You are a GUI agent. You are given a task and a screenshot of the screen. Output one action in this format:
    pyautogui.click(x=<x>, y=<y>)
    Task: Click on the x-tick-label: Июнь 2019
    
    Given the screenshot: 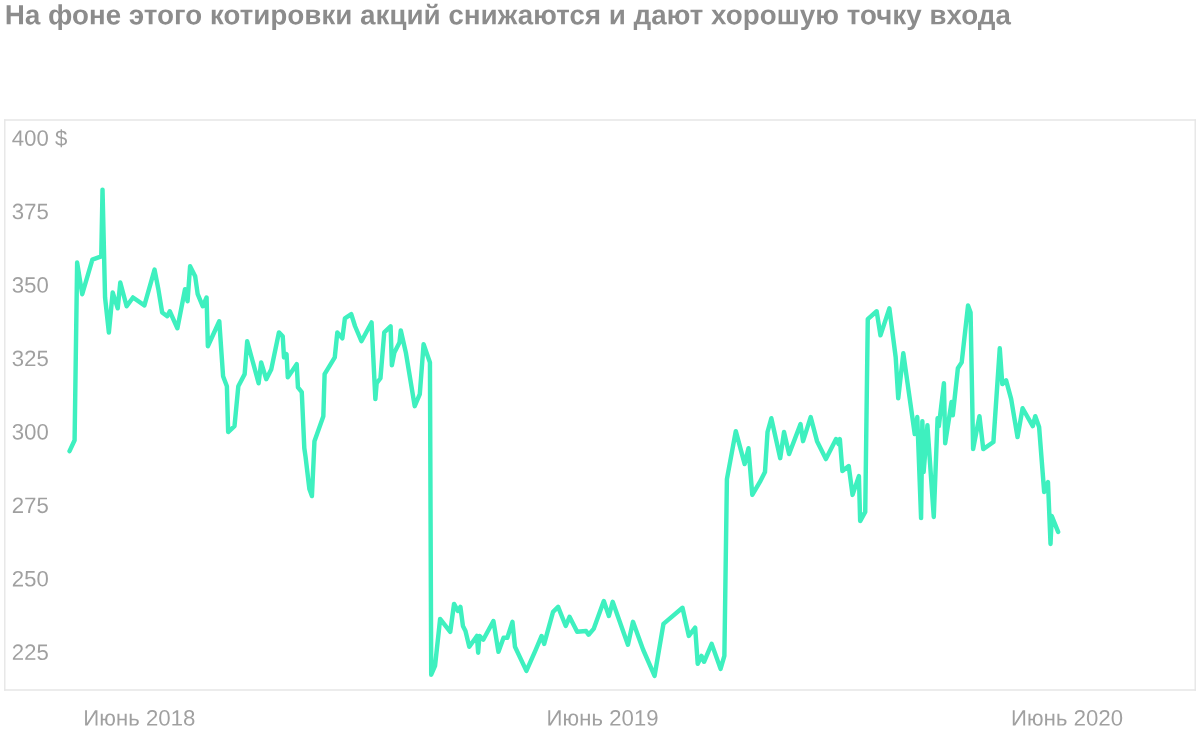 What is the action you would take?
    pyautogui.click(x=603, y=718)
    